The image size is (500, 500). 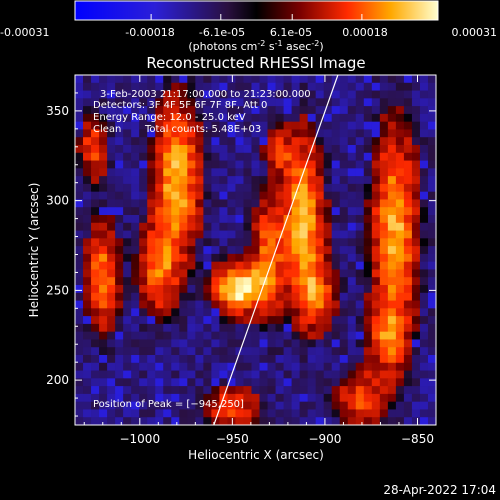 What do you see at coordinates (169, 117) in the screenshot?
I see `annotation-energy-range: Energy Range: 12.0 - 25.0 keV` at bounding box center [169, 117].